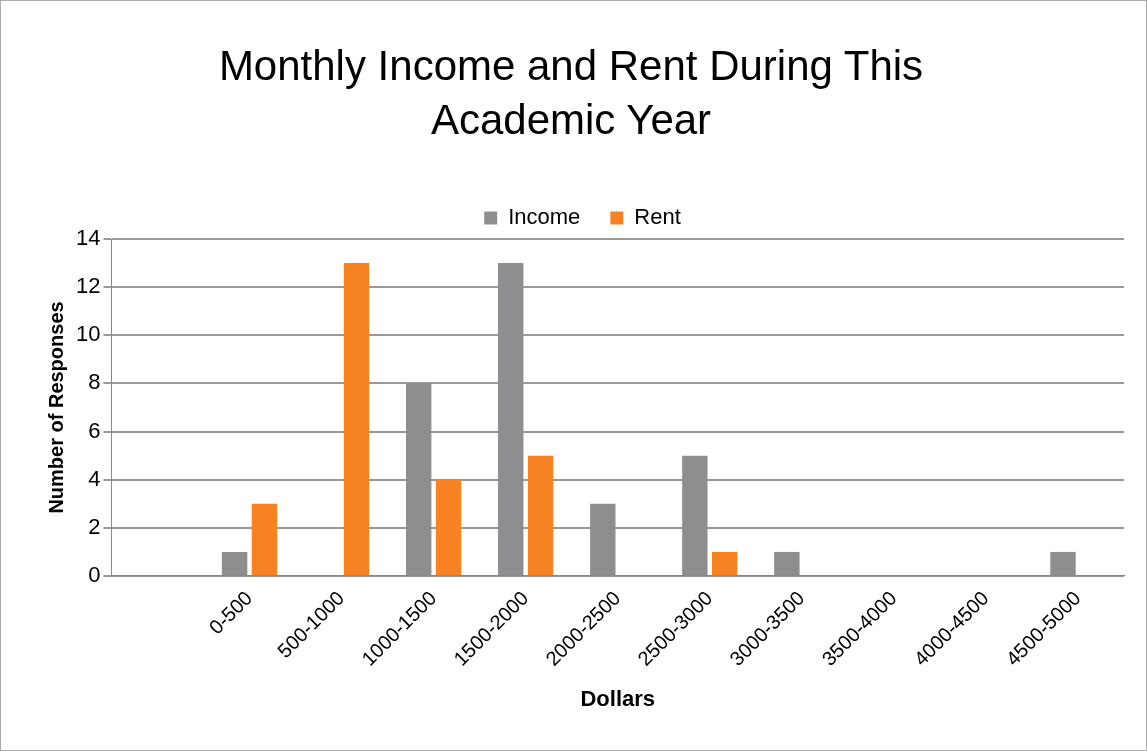  Describe the element at coordinates (544, 217) in the screenshot. I see `legend-label: Income` at that location.